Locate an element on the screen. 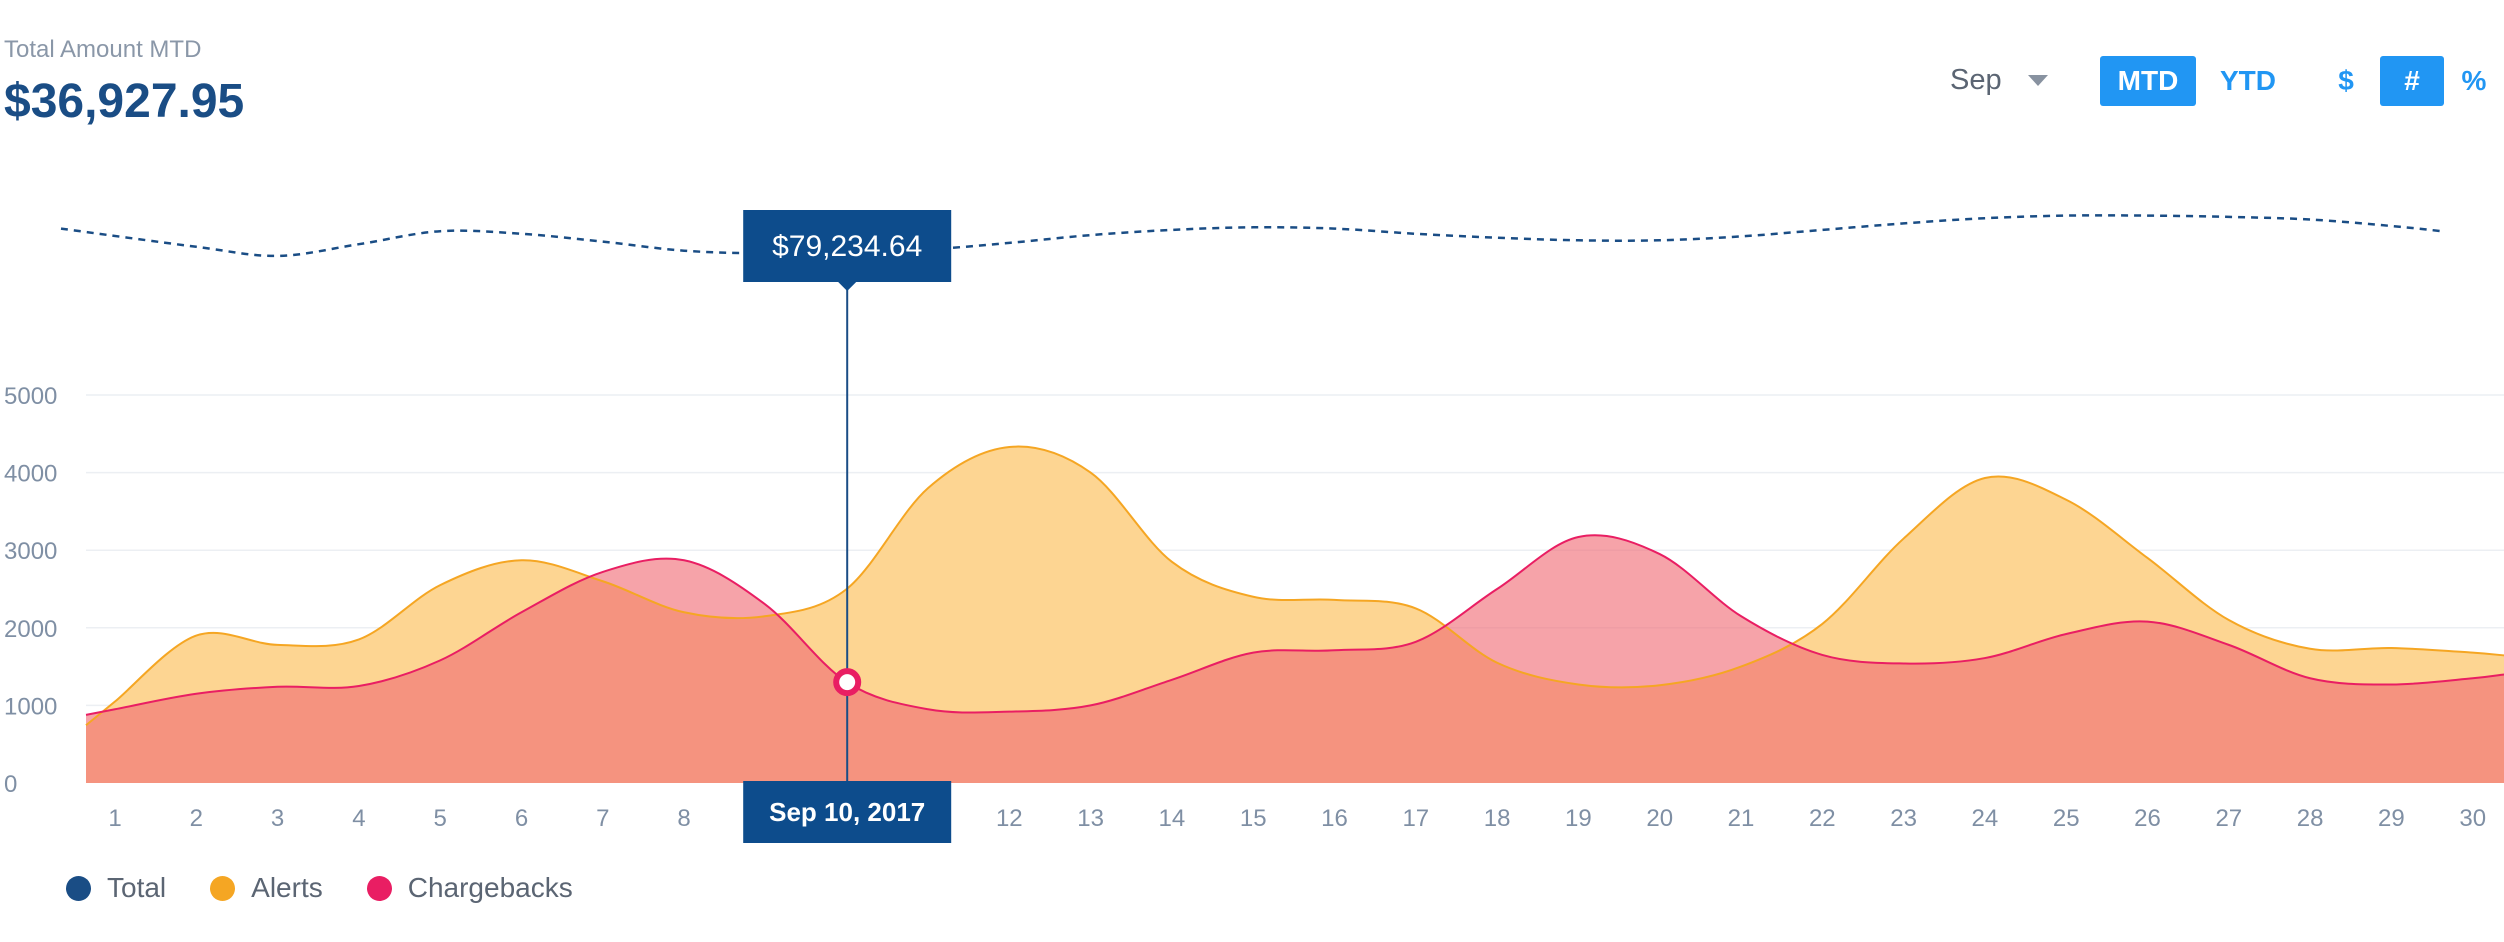 Image resolution: width=2504 pixels, height=942 pixels. x-tick-label: 15 is located at coordinates (1253, 818).